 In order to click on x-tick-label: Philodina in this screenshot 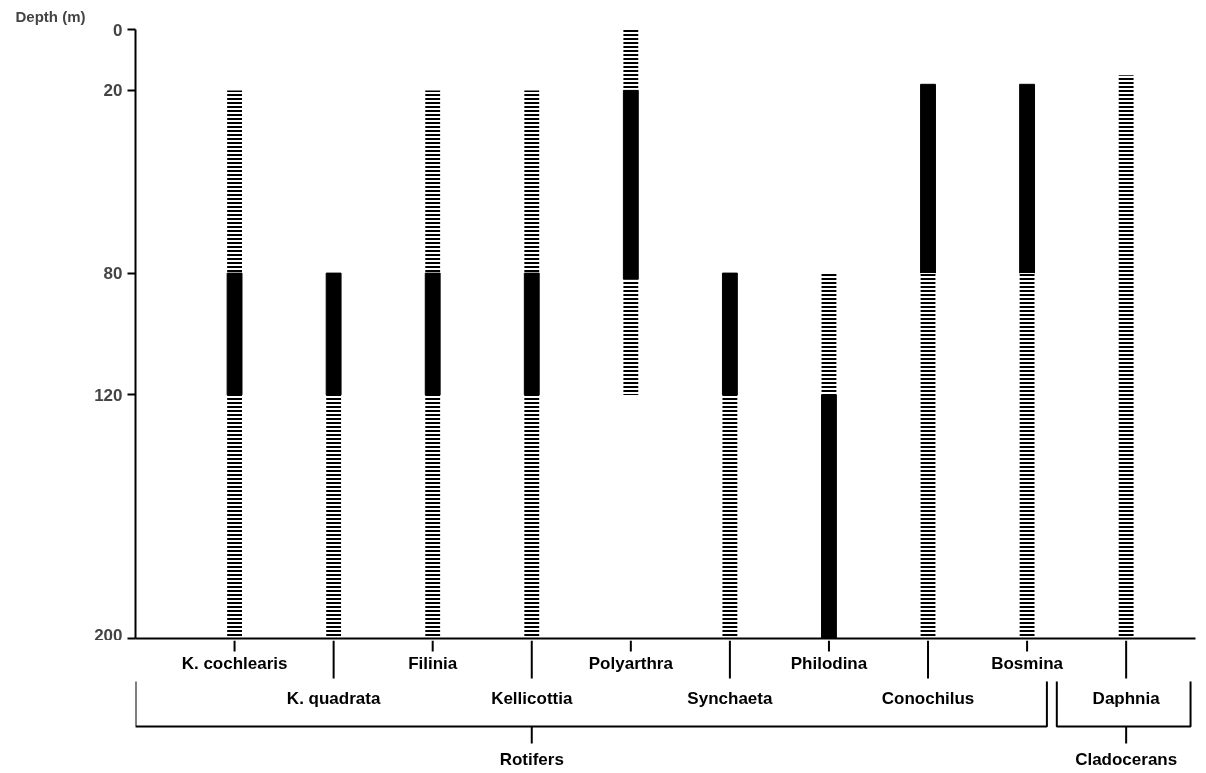, I will do `click(829, 663)`.